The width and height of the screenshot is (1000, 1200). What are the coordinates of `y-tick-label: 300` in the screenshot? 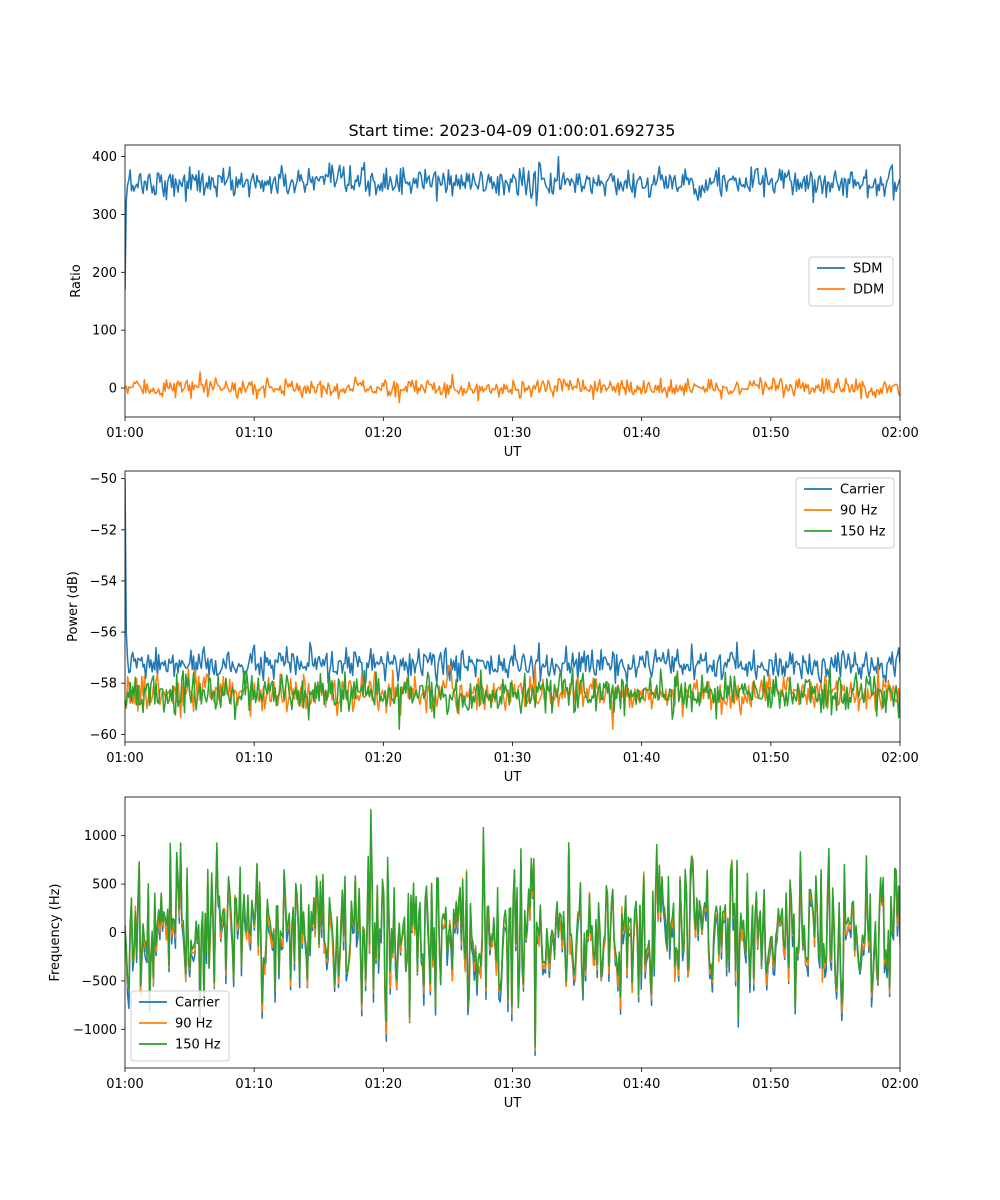 It's located at (104, 215).